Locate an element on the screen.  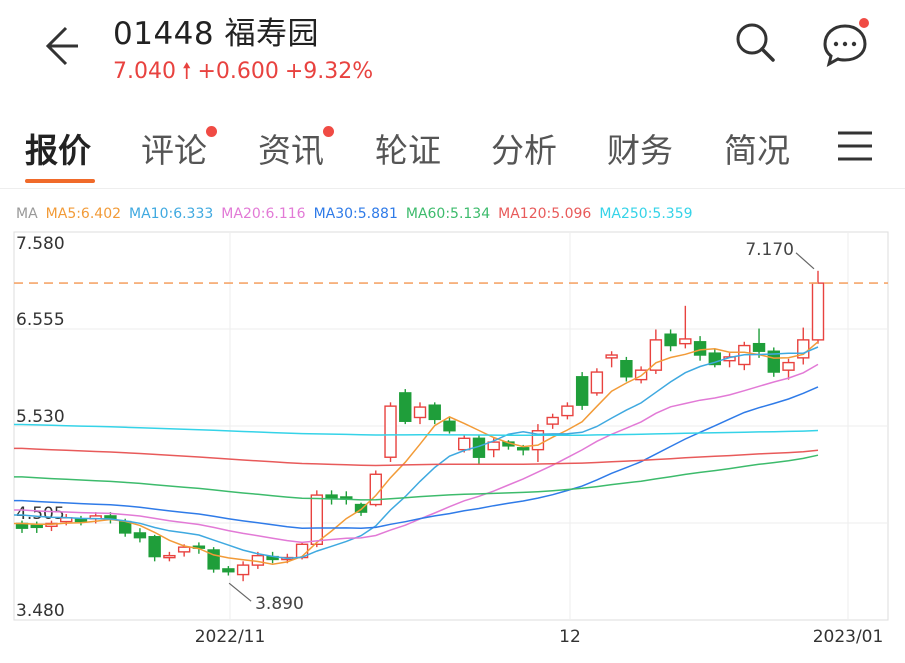
max-price-annotation: 7.170 is located at coordinates (769, 250).